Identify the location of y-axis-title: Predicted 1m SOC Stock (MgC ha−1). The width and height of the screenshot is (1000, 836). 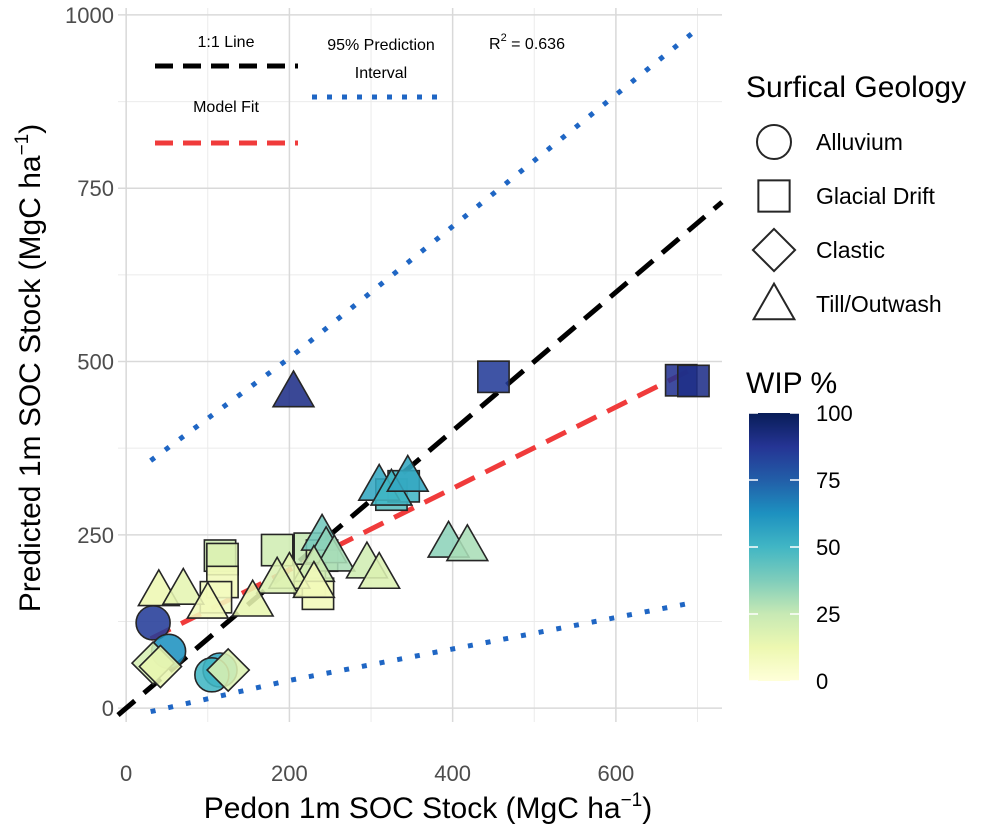
(29, 368).